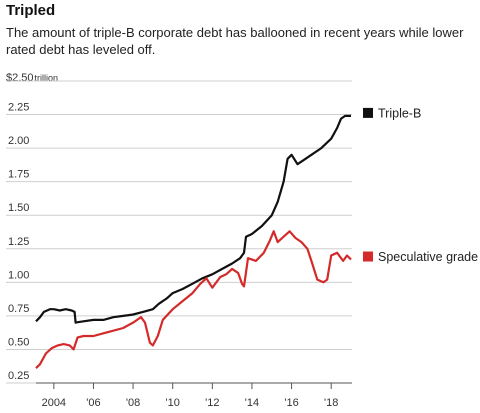 The height and width of the screenshot is (413, 480). Describe the element at coordinates (18, 376) in the screenshot. I see `y-tick-label: 0.25` at that location.